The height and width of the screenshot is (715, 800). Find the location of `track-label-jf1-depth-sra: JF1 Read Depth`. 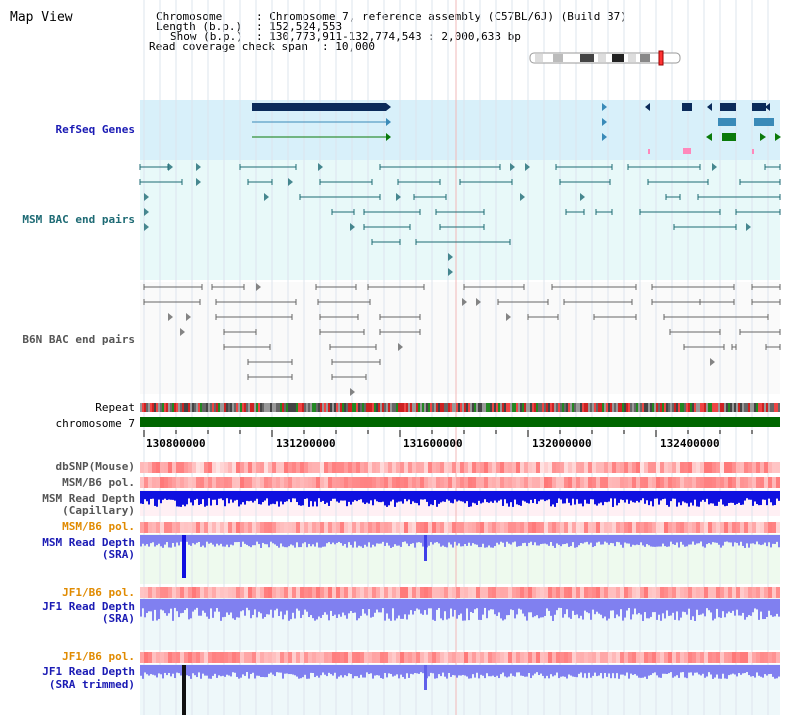

track-label-jf1-depth-sra: JF1 Read Depth is located at coordinates (88, 606).